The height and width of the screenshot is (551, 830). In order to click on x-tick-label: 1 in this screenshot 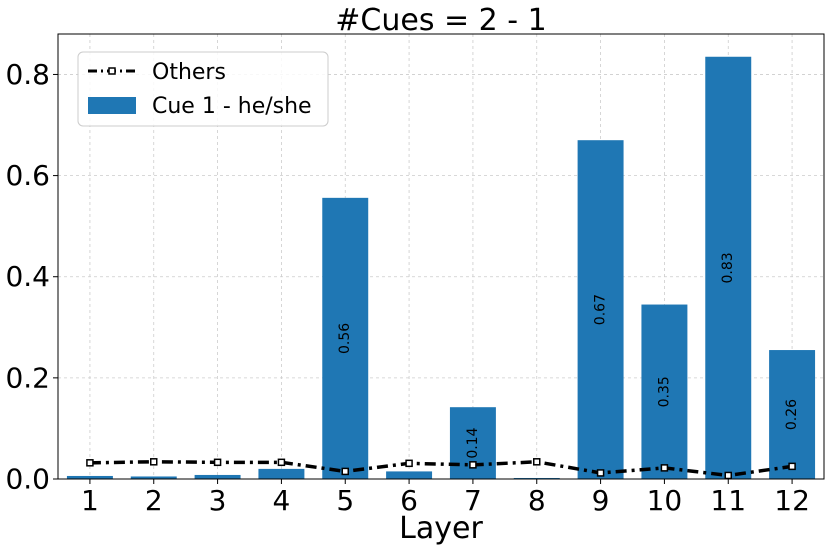, I will do `click(90, 500)`.